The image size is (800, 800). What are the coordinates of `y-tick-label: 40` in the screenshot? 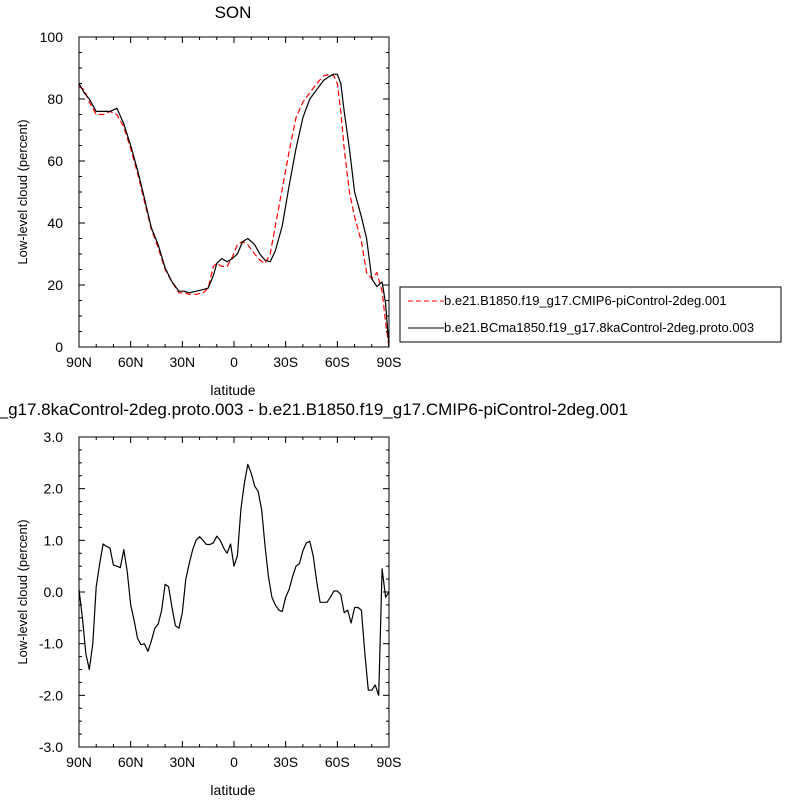 It's located at (55, 223).